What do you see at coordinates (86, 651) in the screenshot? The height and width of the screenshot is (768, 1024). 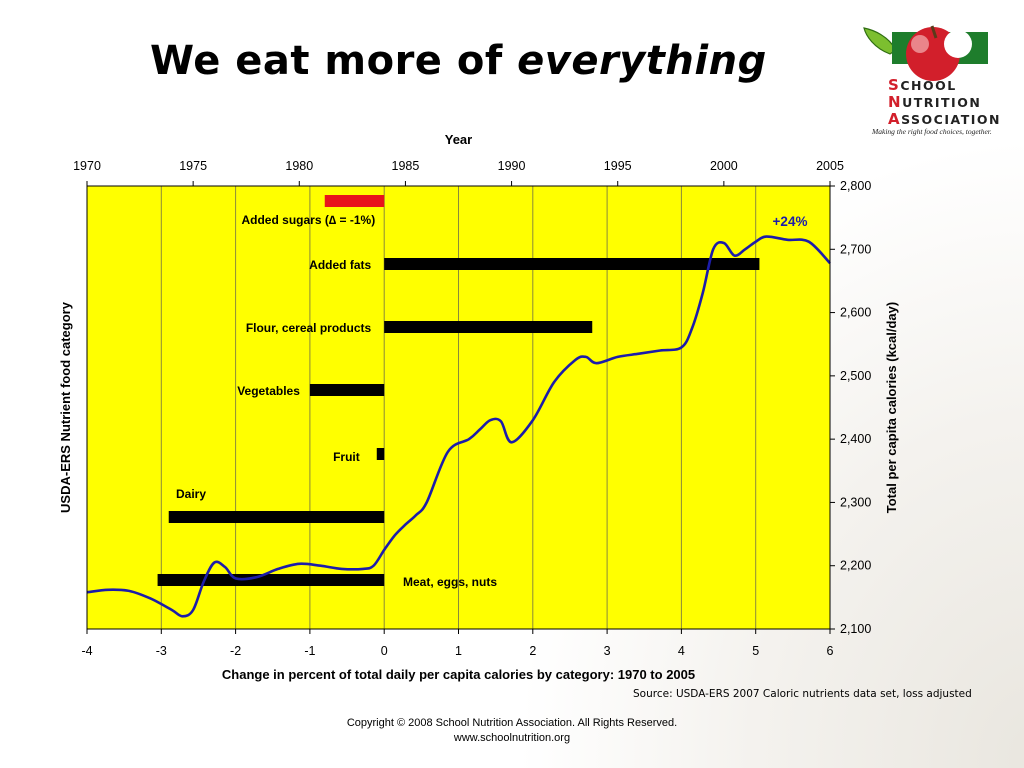 I see `bottom-tick-label: -4` at bounding box center [86, 651].